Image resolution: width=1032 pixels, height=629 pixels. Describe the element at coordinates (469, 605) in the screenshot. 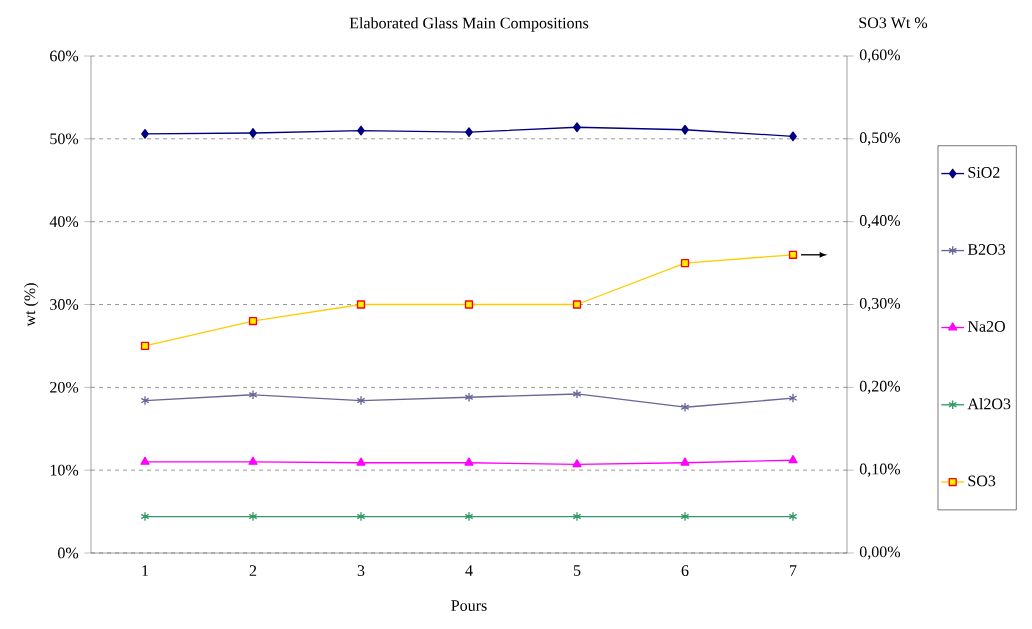

I see `x-axis-title: Pours` at that location.